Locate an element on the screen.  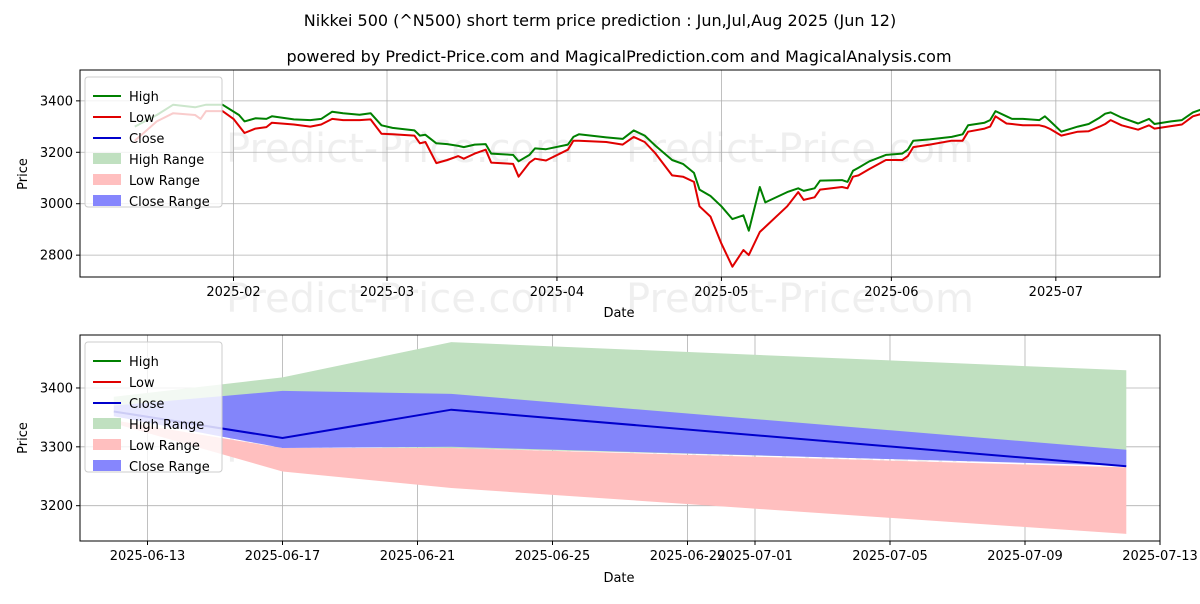
x-tick-label: 2025-06-13 is located at coordinates (148, 556).